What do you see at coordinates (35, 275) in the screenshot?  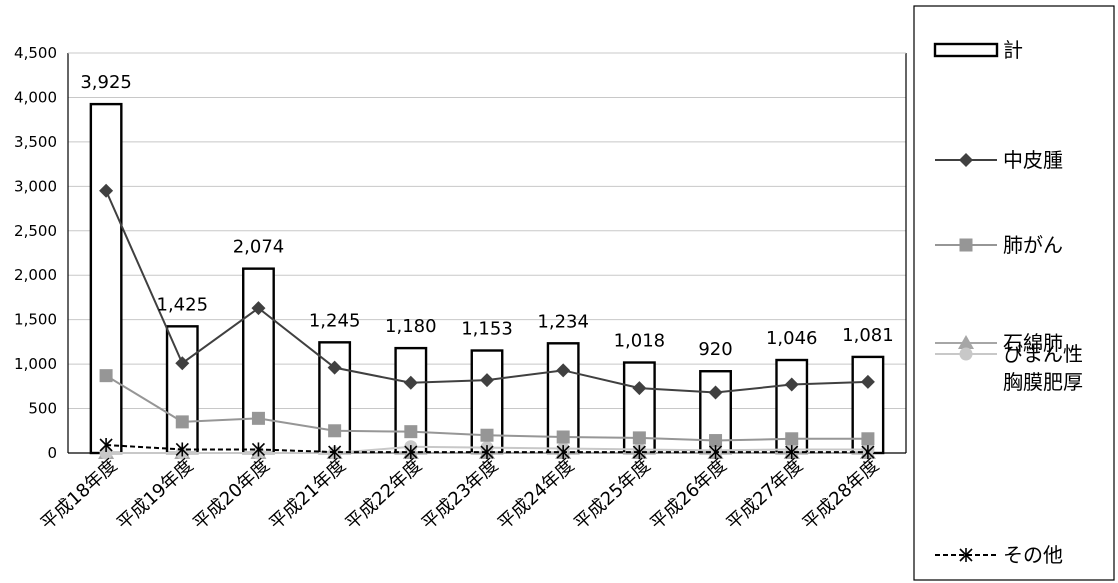 I see `y-tick-label: 2,000` at bounding box center [35, 275].